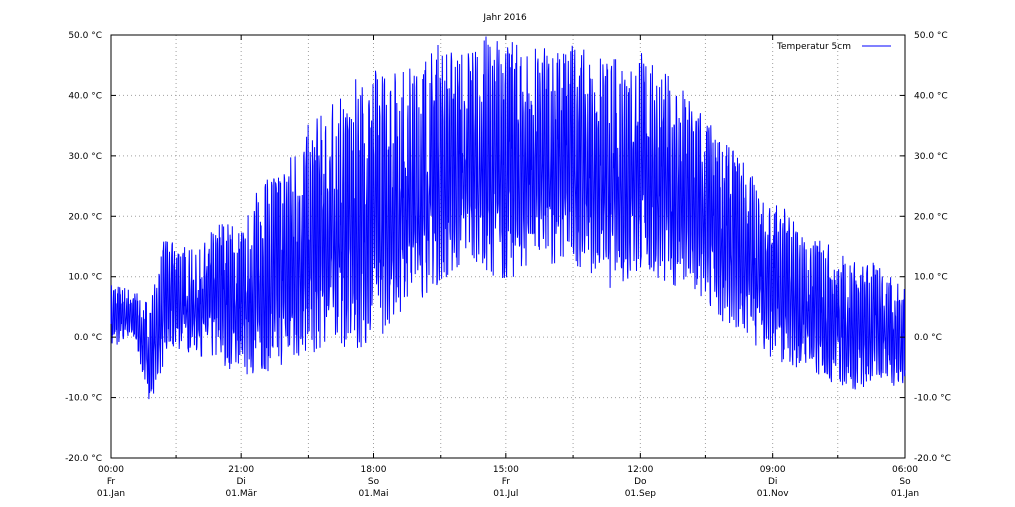 This screenshot has height=507, width=1015. Describe the element at coordinates (504, 18) in the screenshot. I see `chart-title: Jahr 2016` at that location.